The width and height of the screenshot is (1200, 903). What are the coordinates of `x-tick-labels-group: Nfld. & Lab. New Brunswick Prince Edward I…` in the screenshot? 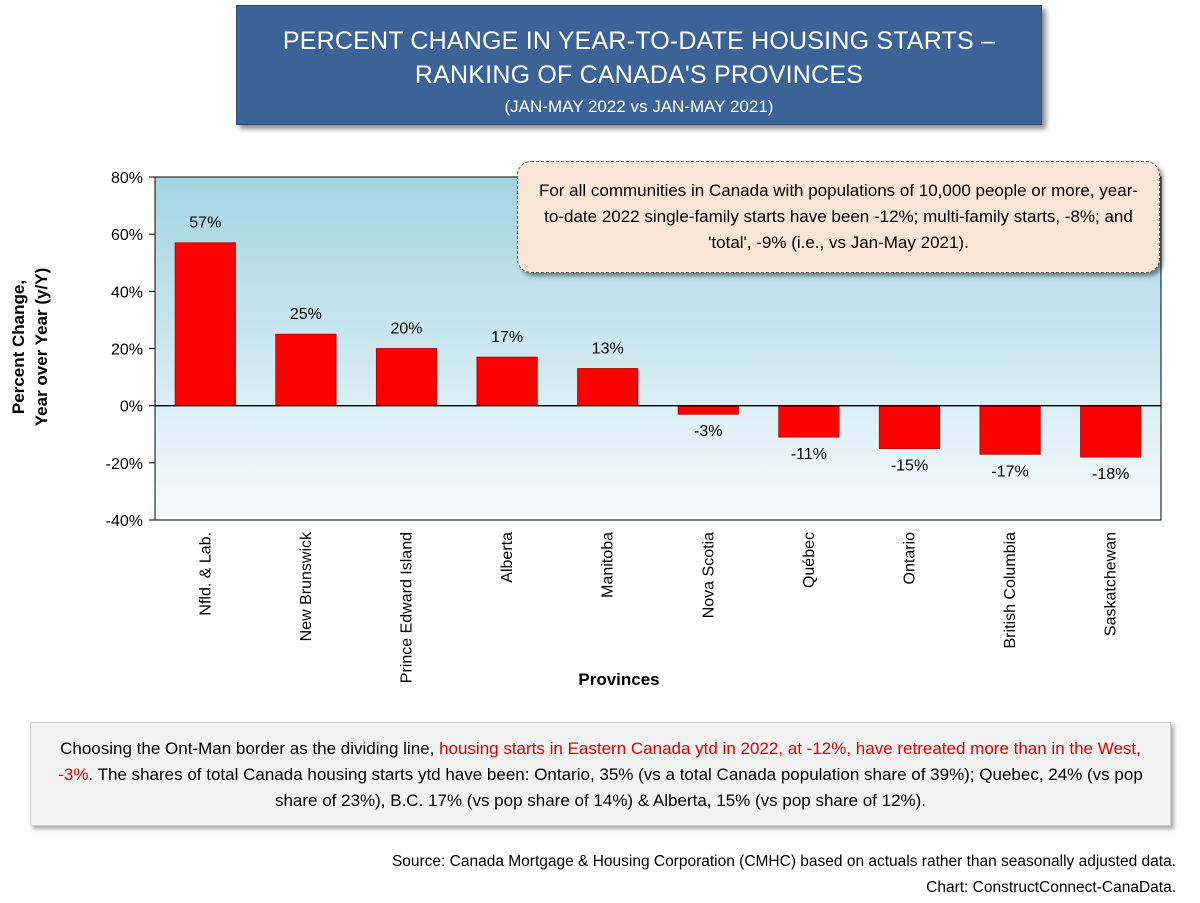 It's located at (658, 607).